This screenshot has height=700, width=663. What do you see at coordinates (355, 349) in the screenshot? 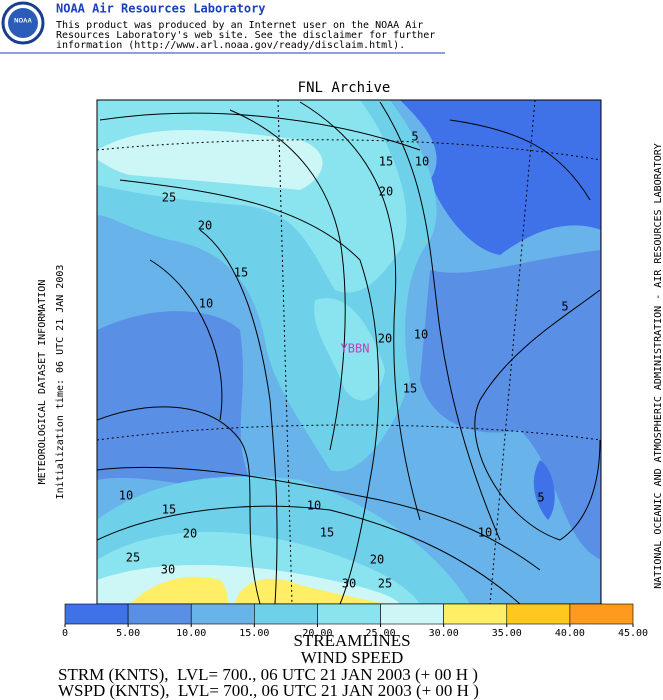
I see `station-label: YBBN` at bounding box center [355, 349].